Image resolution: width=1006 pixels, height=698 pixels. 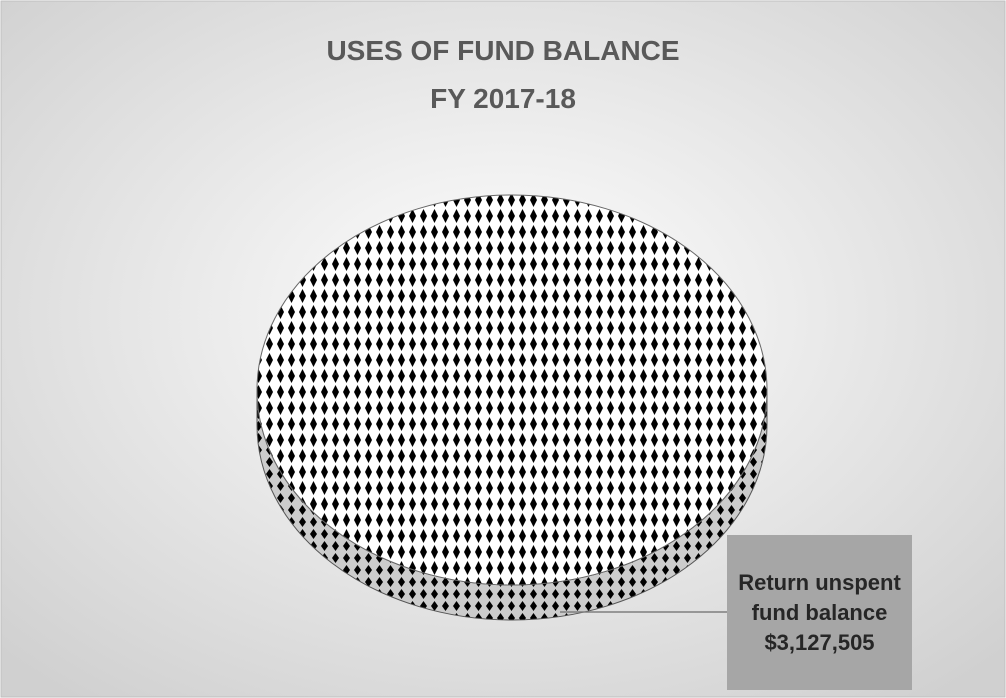 What do you see at coordinates (819, 642) in the screenshot?
I see `data-label-value: $3,127,505` at bounding box center [819, 642].